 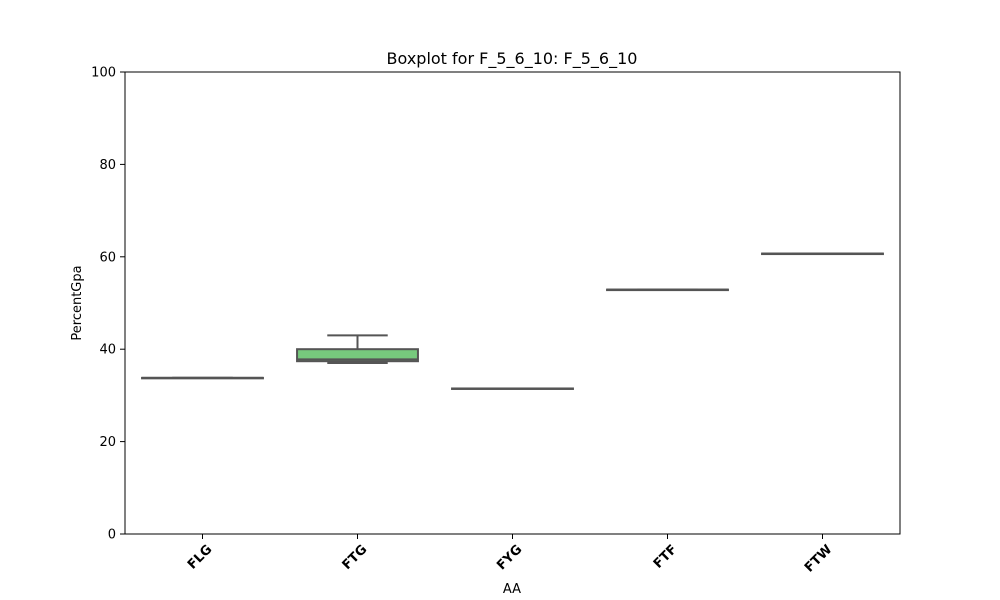 I want to click on box-fyg, so click(x=512, y=388).